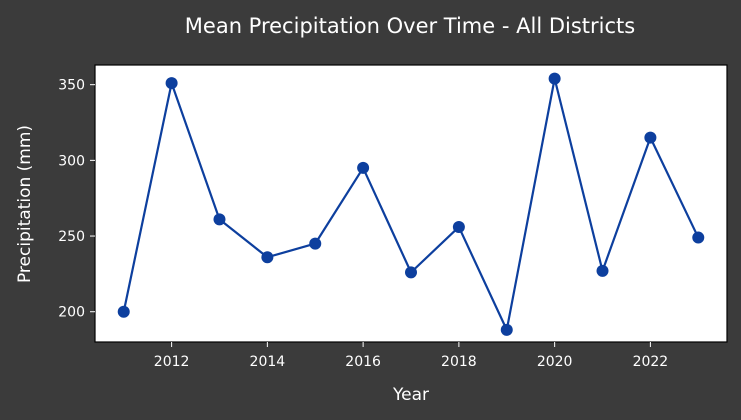 Image resolution: width=741 pixels, height=420 pixels. I want to click on y-tick-label: 250, so click(71, 237).